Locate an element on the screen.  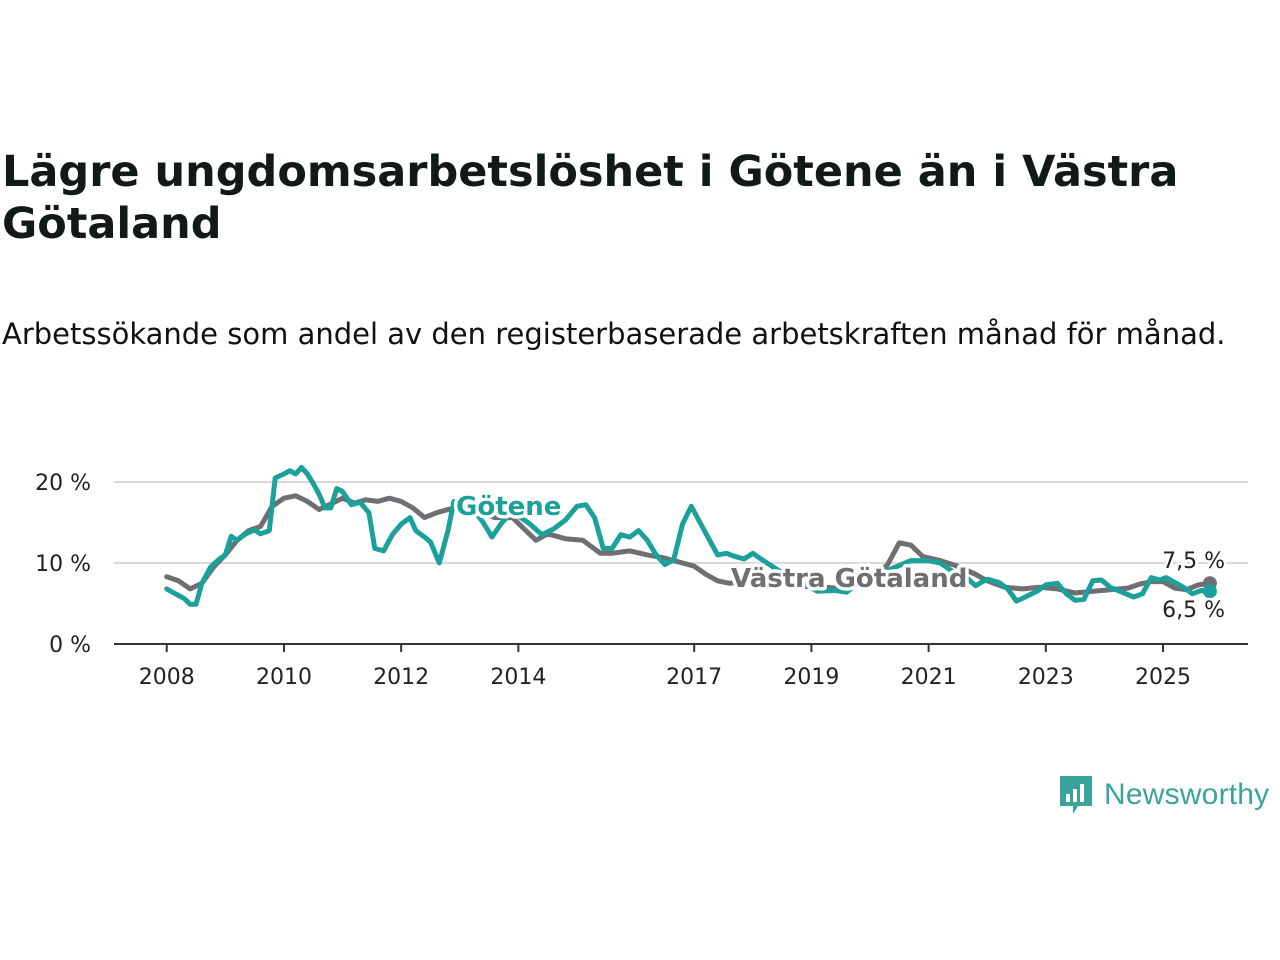
y-tick-label: 0 % is located at coordinates (70, 645).